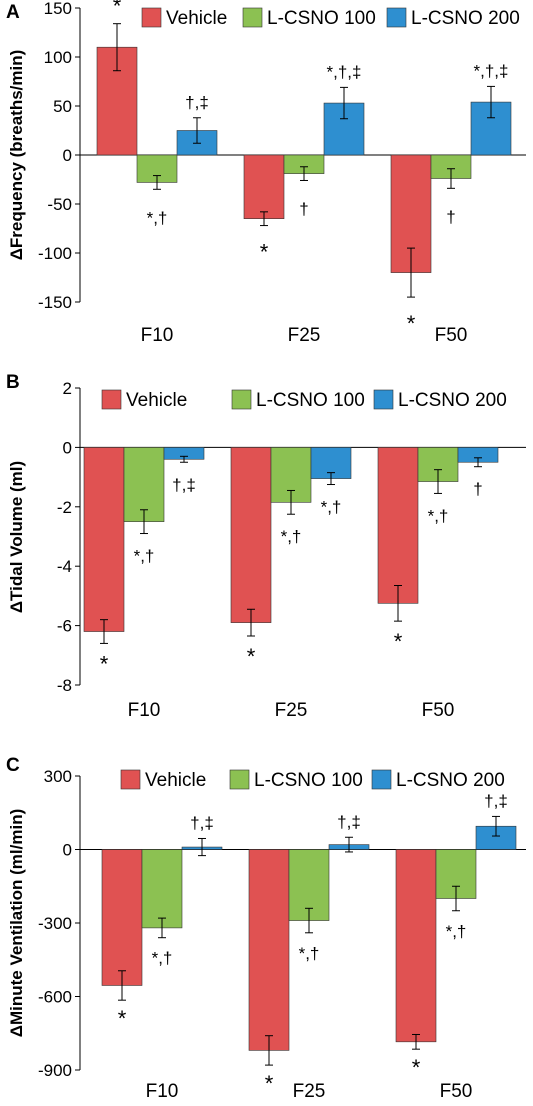 This screenshot has height=1106, width=533. I want to click on y-tick-label: 100, so click(58, 57).